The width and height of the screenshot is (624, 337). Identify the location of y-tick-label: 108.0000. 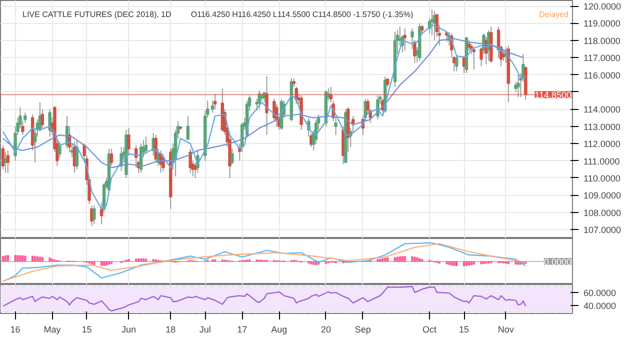
(603, 213).